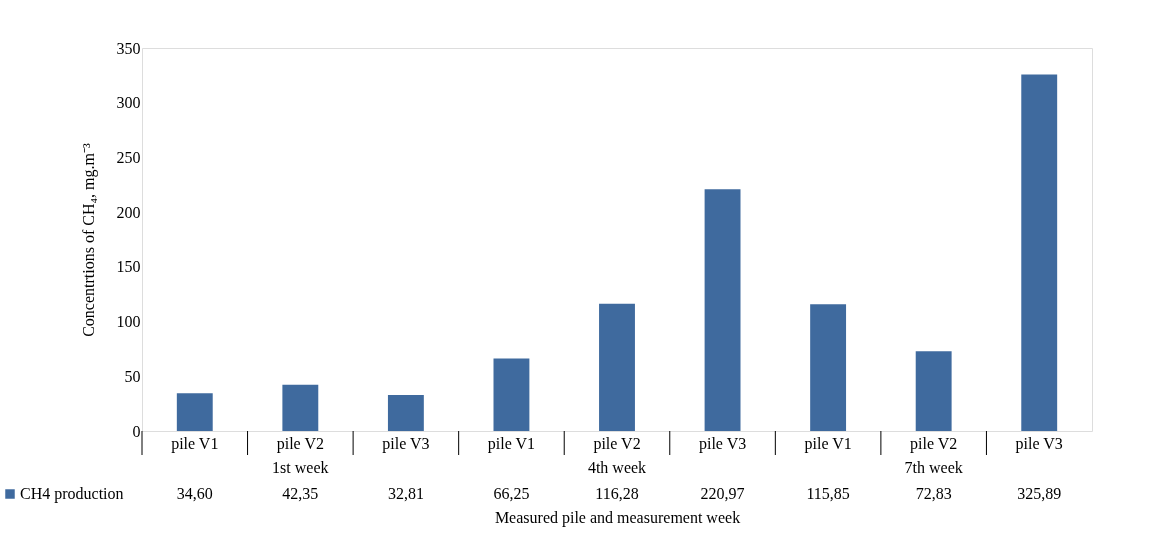  What do you see at coordinates (300, 467) in the screenshot?
I see `text: 1st week` at bounding box center [300, 467].